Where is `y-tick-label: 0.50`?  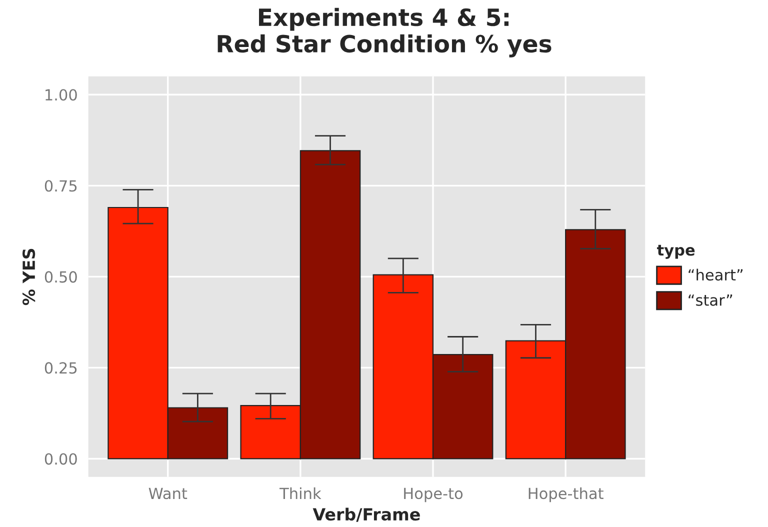 y-tick-label: 0.50 is located at coordinates (60, 277).